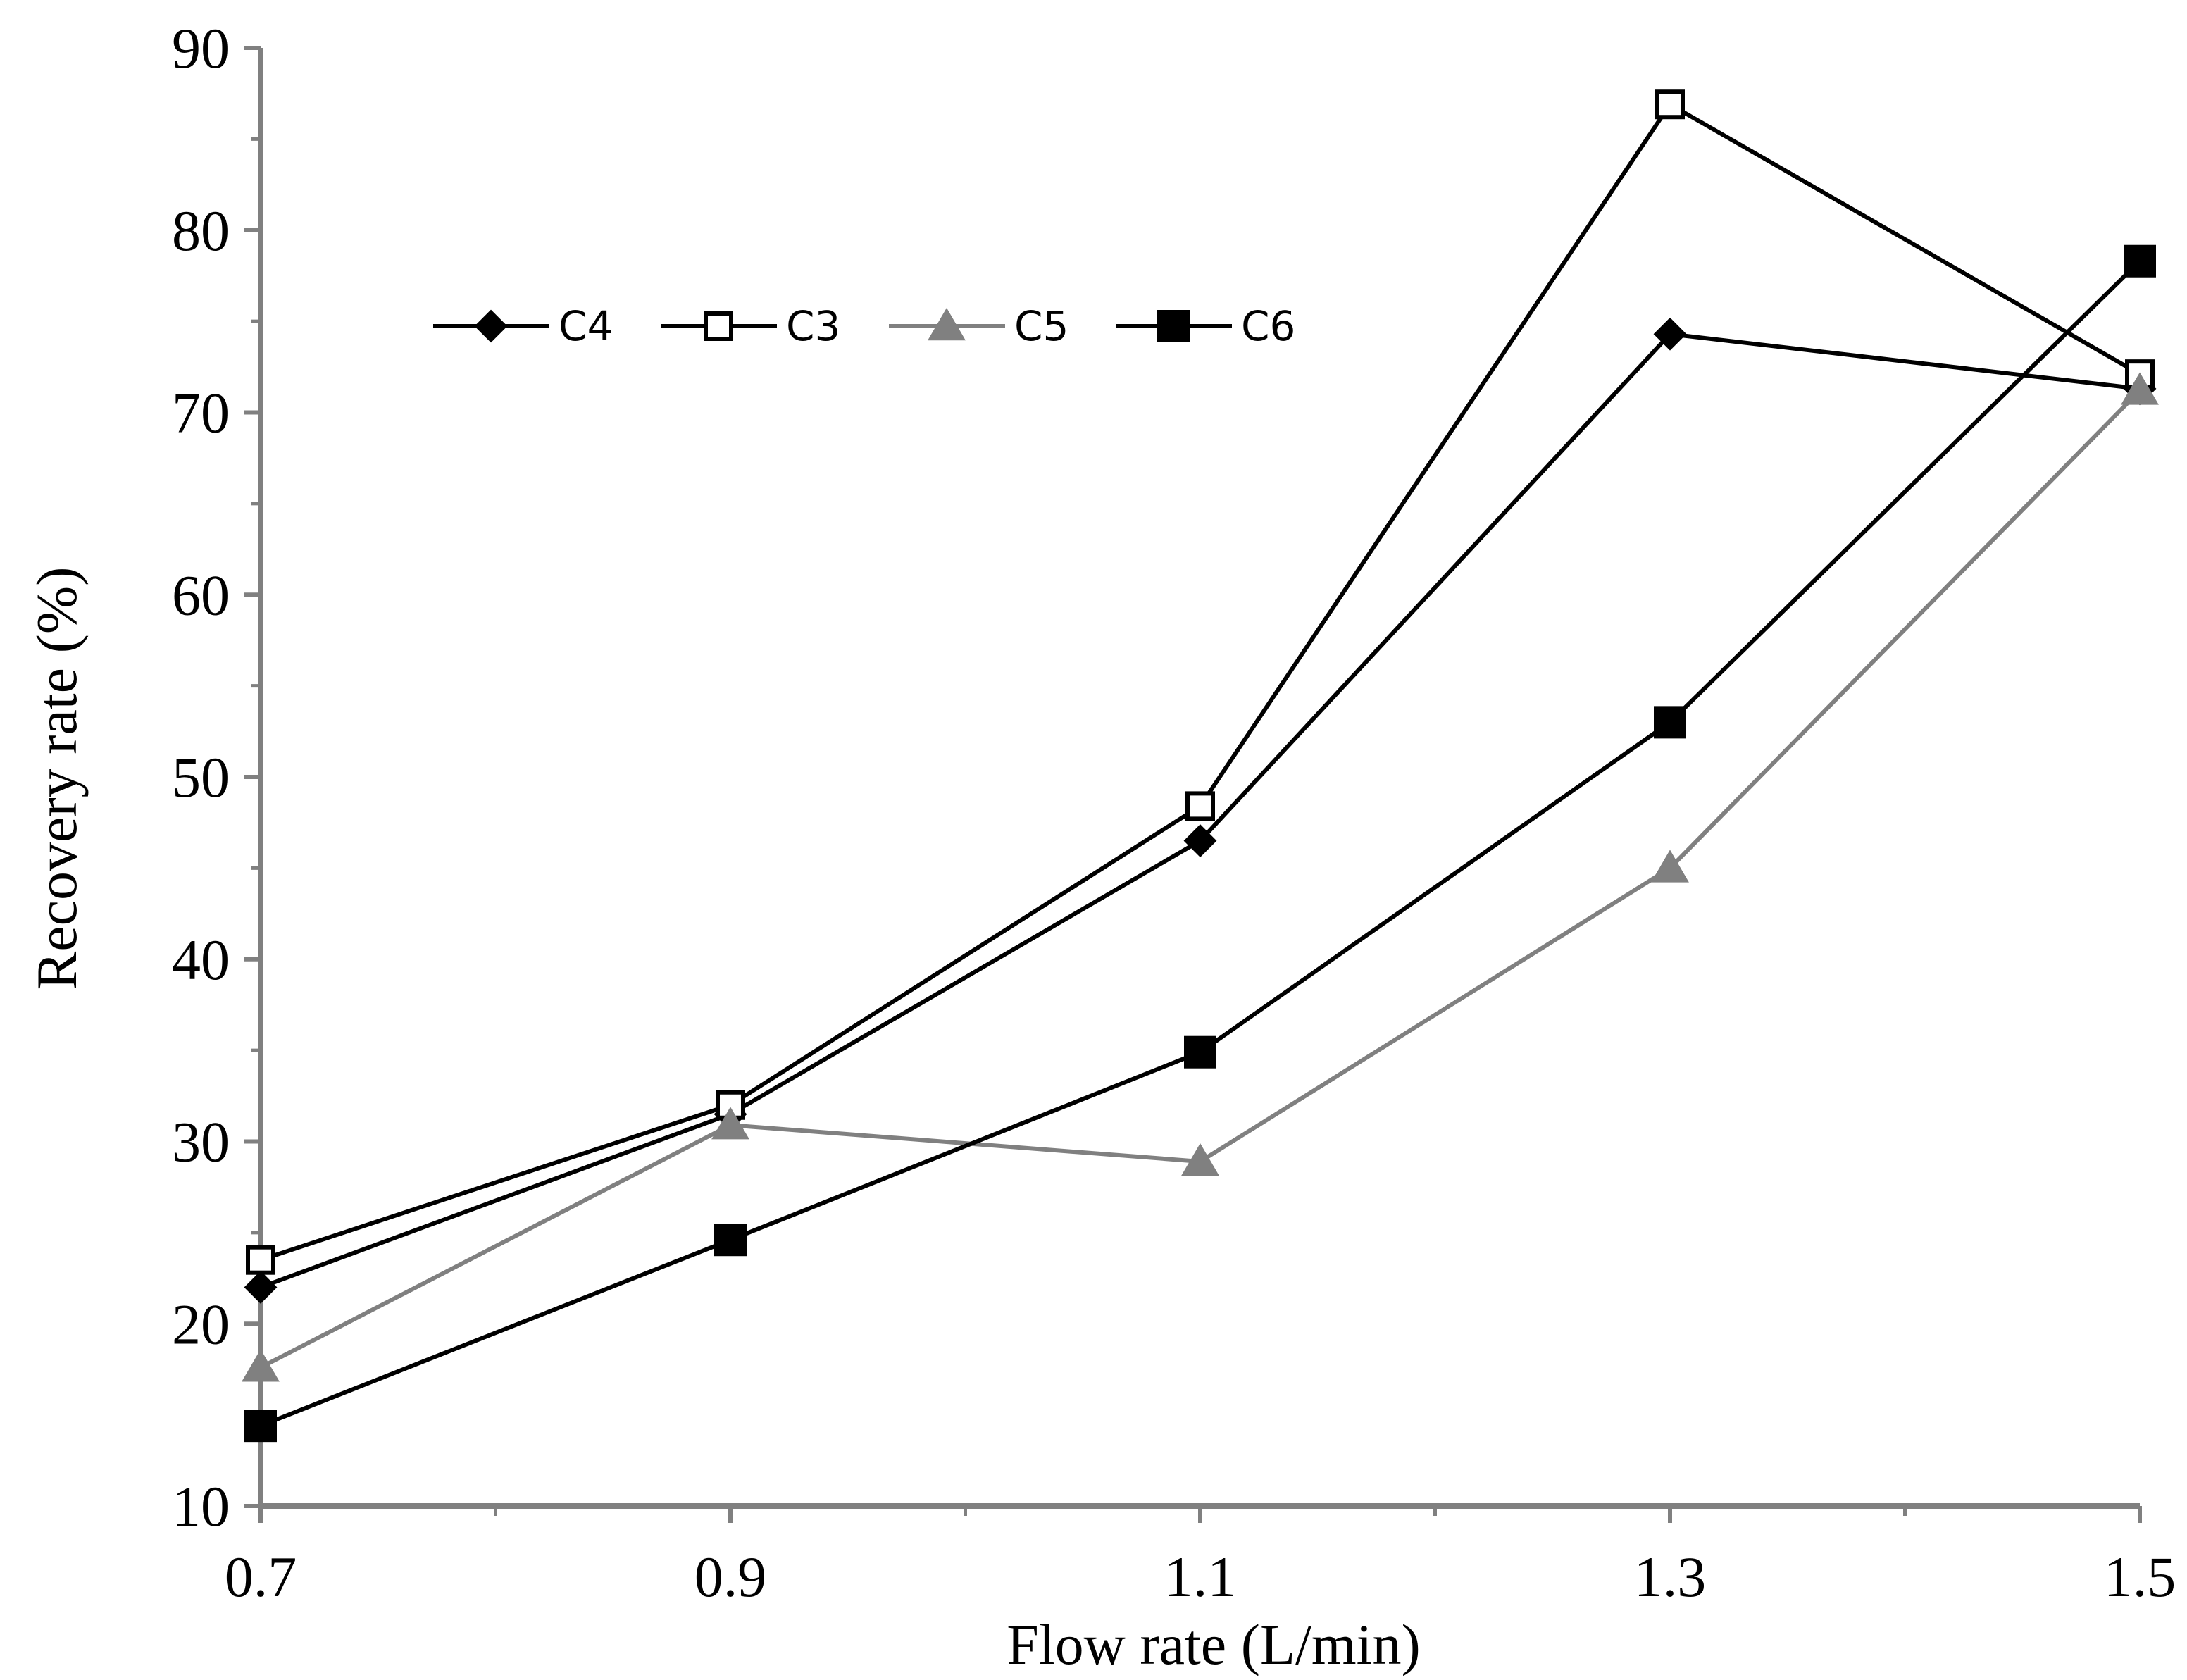 The width and height of the screenshot is (2187, 1680). I want to click on legend-marker-c3, so click(718, 326).